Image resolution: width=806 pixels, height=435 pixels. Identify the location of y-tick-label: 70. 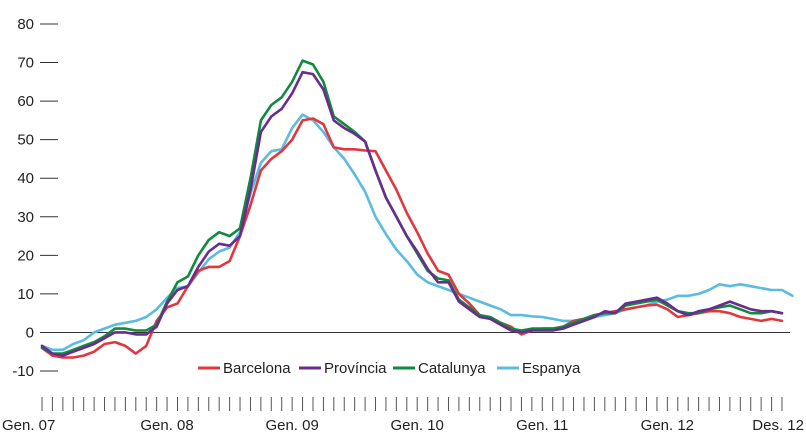
(25, 63).